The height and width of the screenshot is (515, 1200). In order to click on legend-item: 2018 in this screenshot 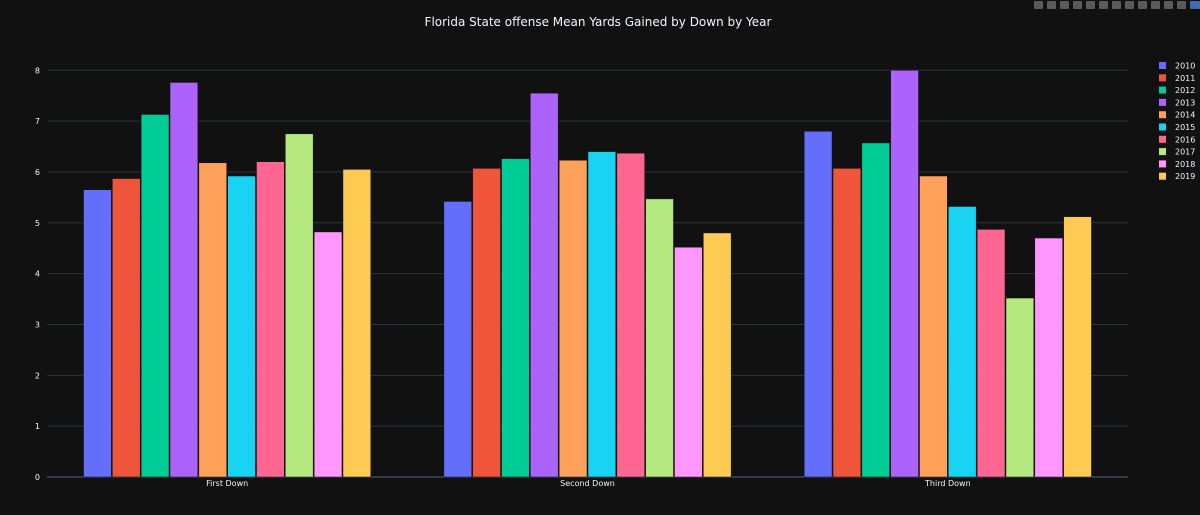, I will do `click(1177, 164)`.